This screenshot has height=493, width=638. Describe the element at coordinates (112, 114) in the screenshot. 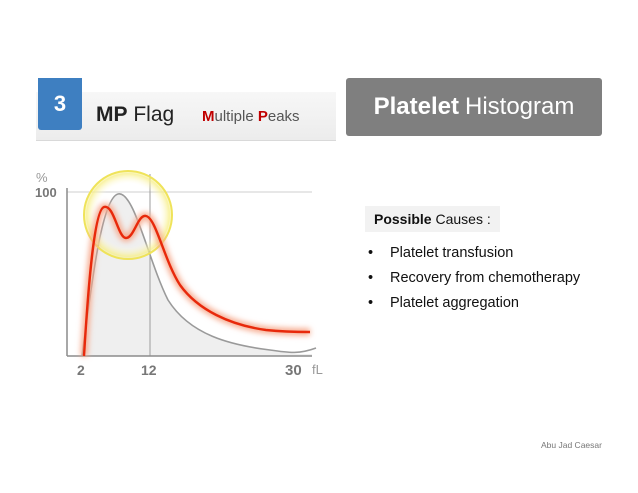

I see `flag-abbrev: MP` at that location.